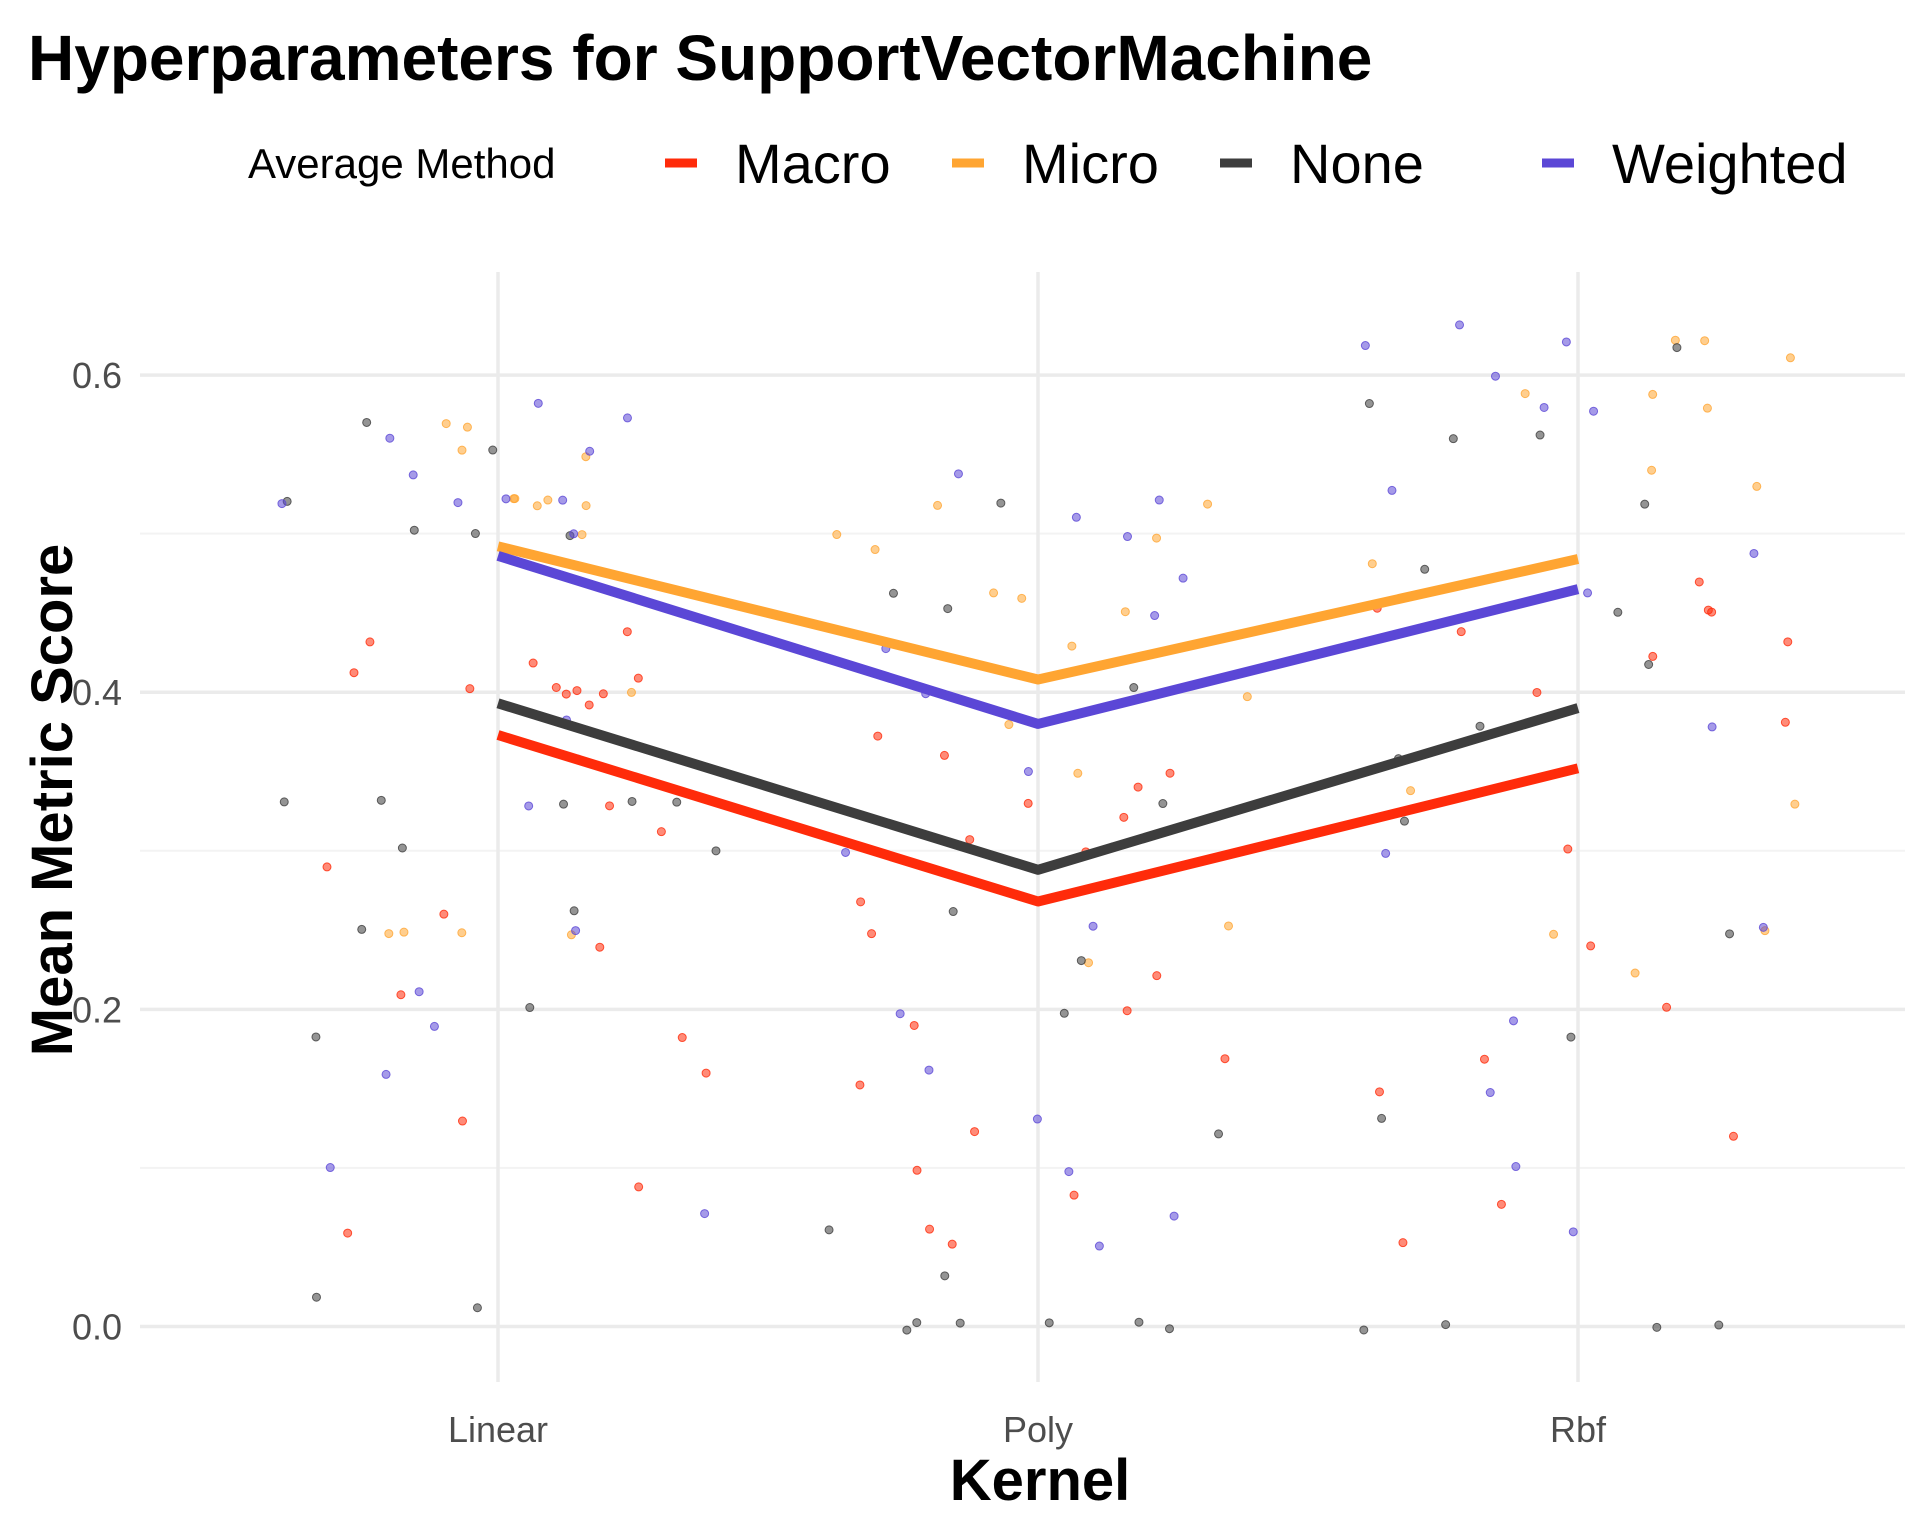 This screenshot has width=1920, height=1536. What do you see at coordinates (1730, 163) in the screenshot?
I see `legend-label: Weighted` at bounding box center [1730, 163].